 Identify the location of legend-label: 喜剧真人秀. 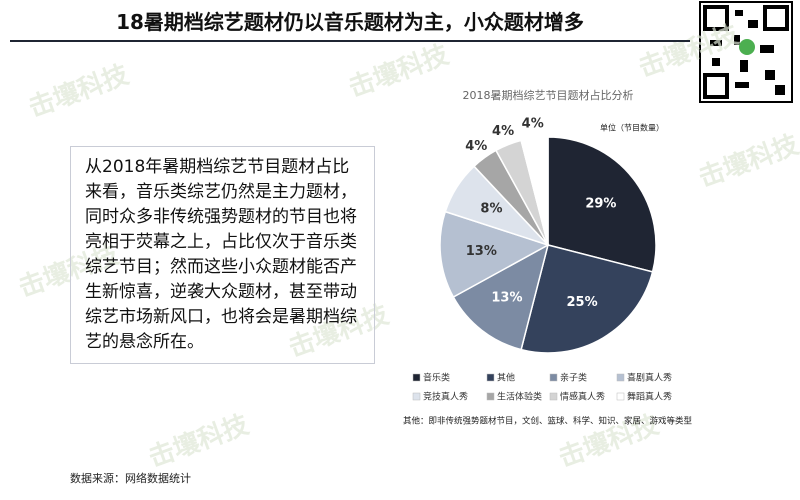
(649, 378).